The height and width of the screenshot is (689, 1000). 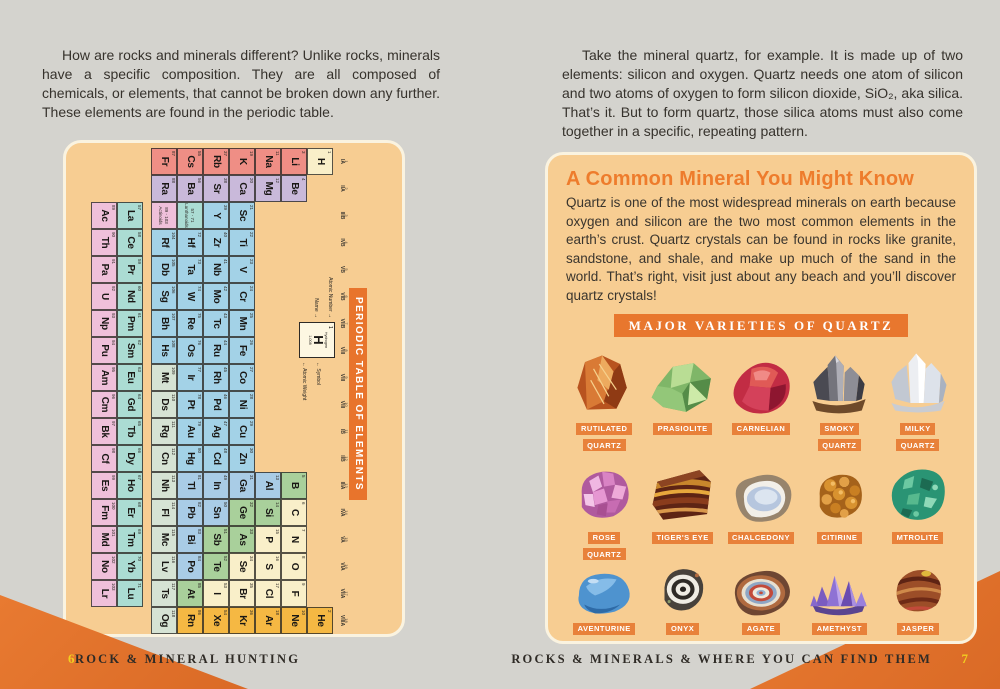 What do you see at coordinates (242, 269) in the screenshot?
I see `element-tile-V: 23 V` at bounding box center [242, 269].